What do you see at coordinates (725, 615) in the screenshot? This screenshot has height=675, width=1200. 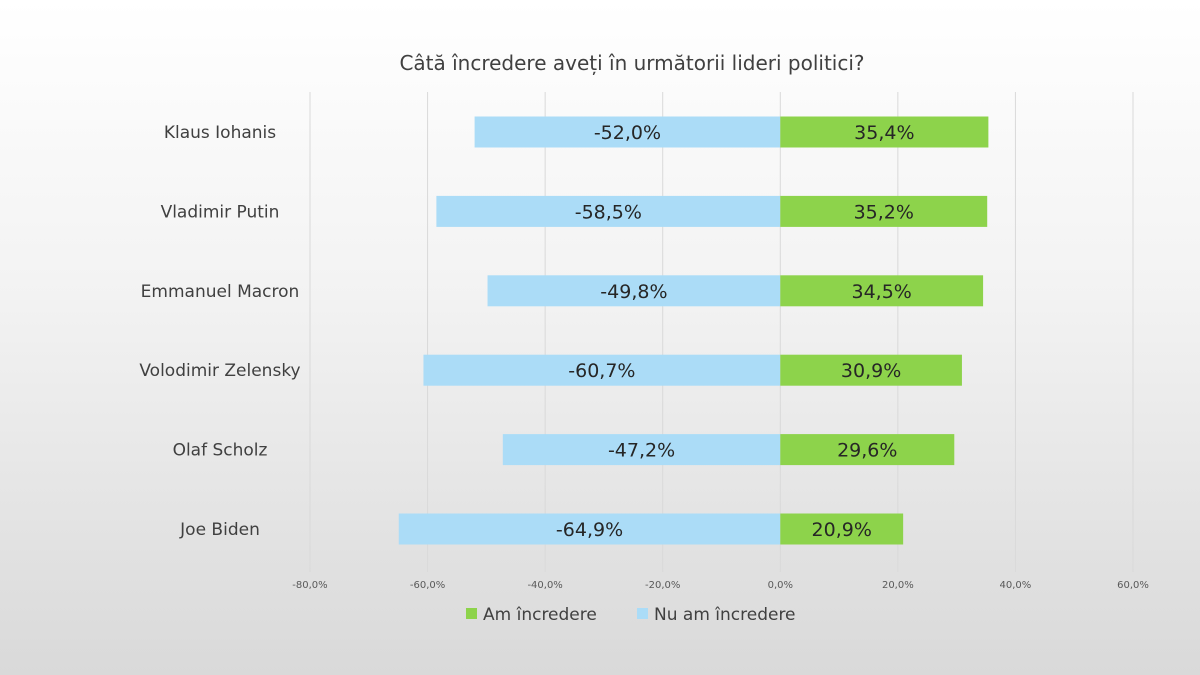 I see `legend-label-no-trust: Nu am încredere` at bounding box center [725, 615].